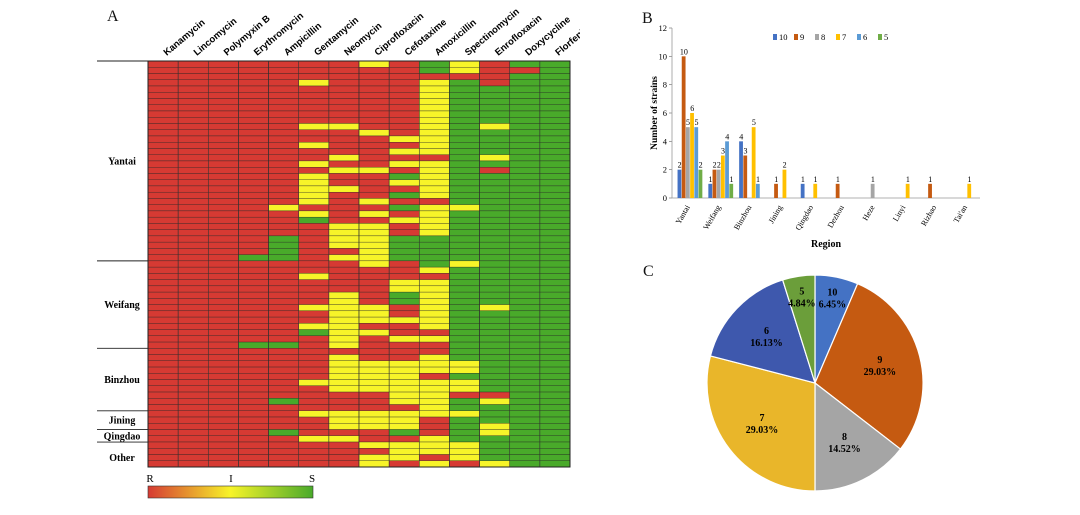 This screenshot has width=1080, height=515. I want to click on bar, so click(731, 190).